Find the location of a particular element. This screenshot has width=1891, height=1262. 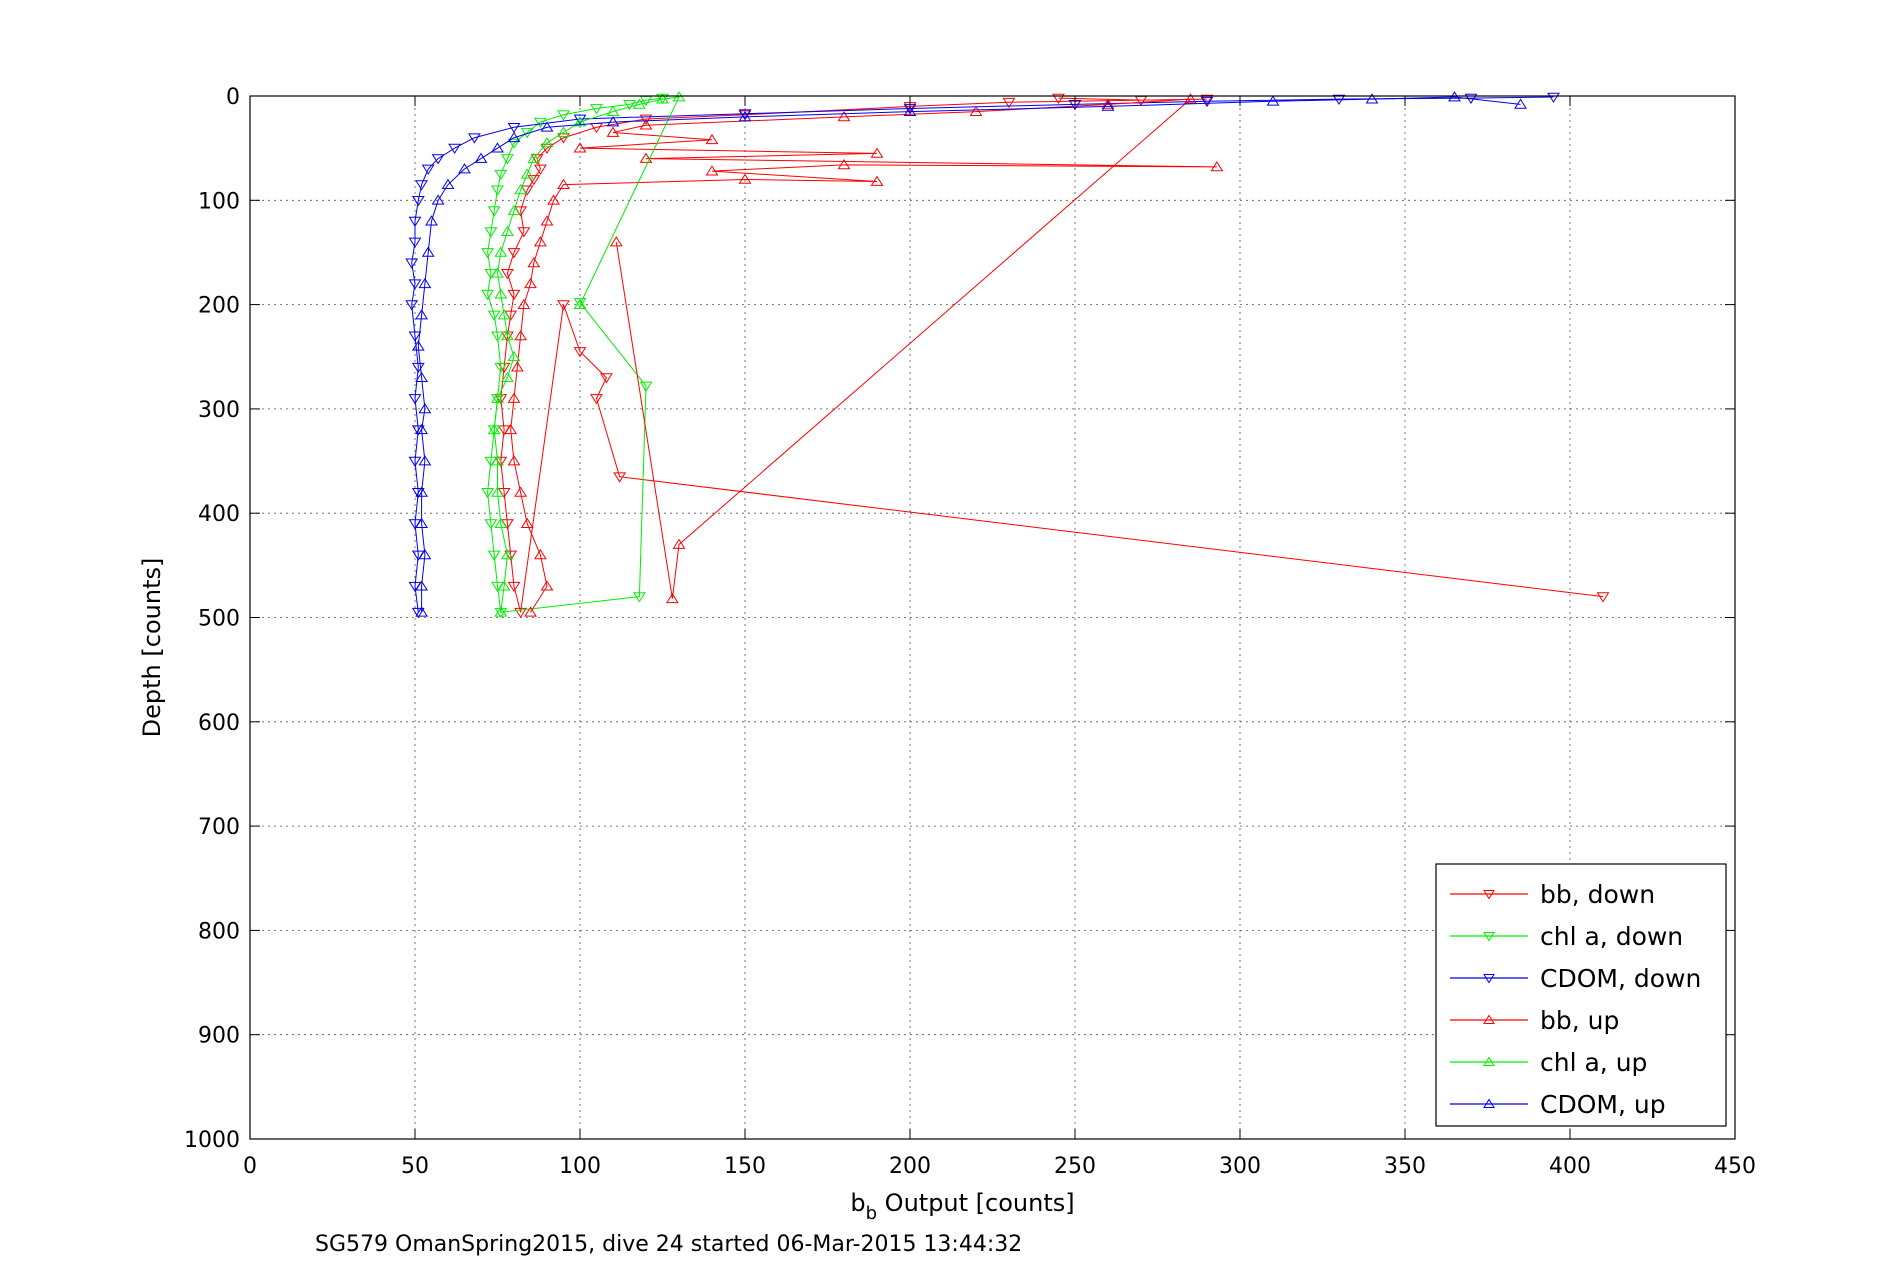

legend-item: chl a, down is located at coordinates (1566, 936).